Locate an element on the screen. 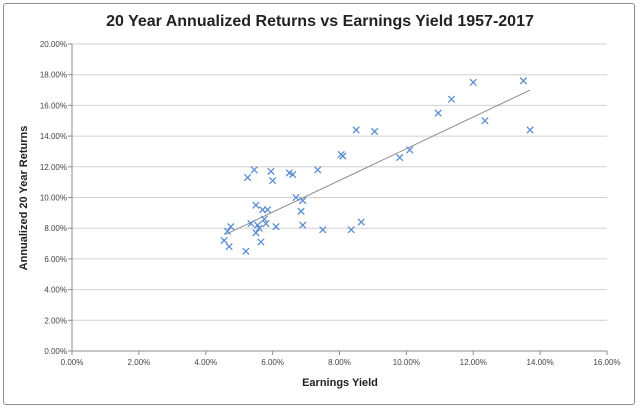  y-tick-label: 16.00% is located at coordinates (53, 105).